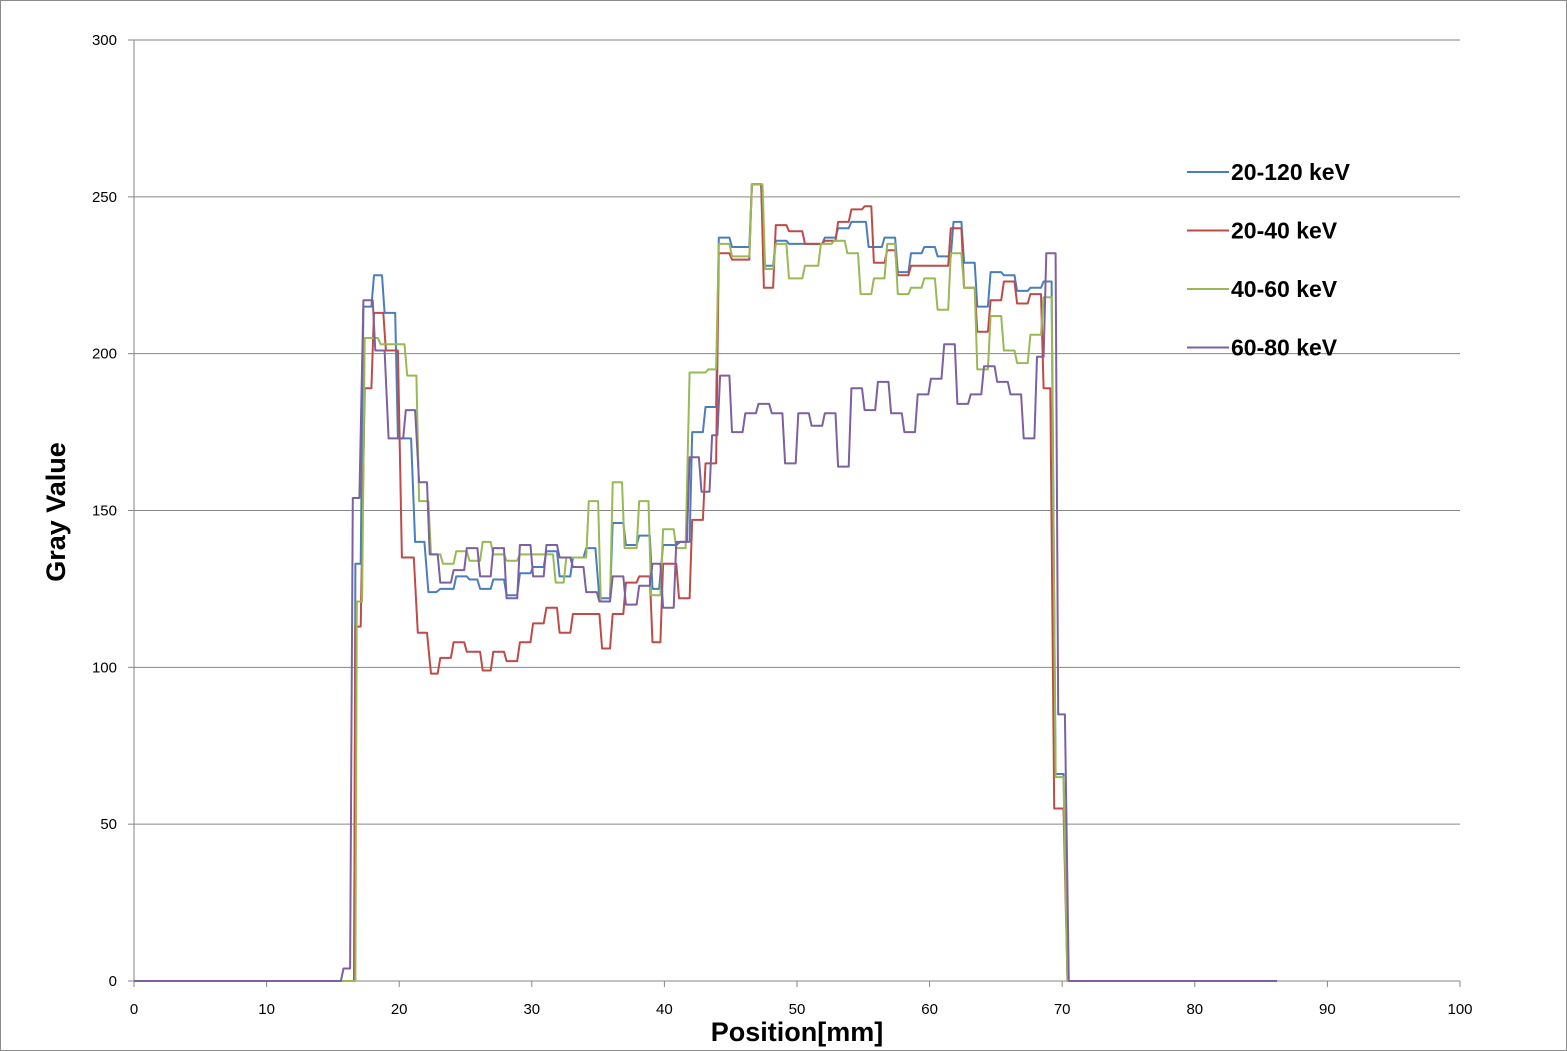  I want to click on x-tick-label: 50, so click(797, 1009).